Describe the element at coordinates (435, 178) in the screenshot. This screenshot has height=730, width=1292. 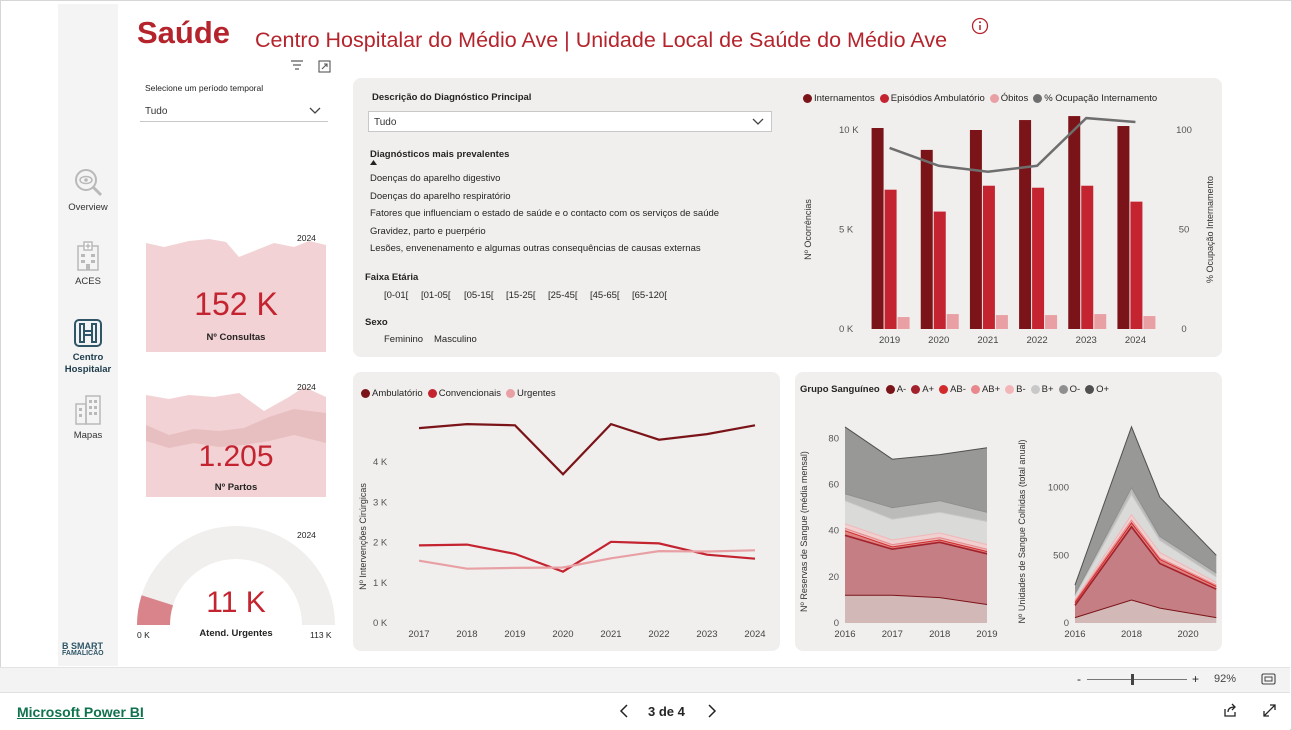
I see `list-item: Doenças do aparelho digestivo` at that location.